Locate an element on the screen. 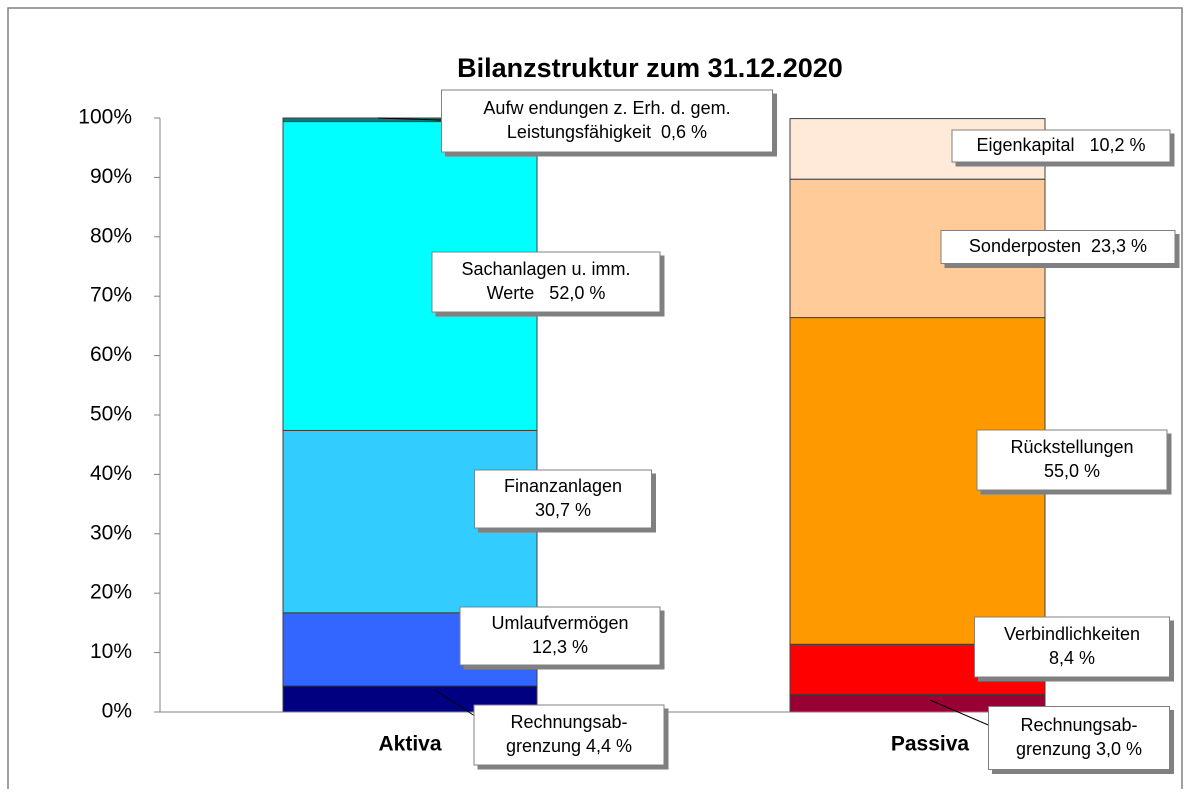 The image size is (1190, 794). y-tick-label: 90% is located at coordinates (111, 176).